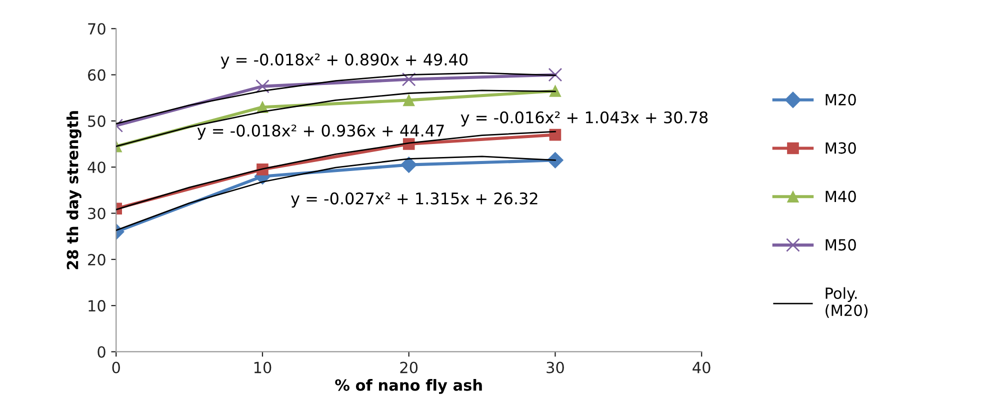 The width and height of the screenshot is (984, 409). I want to click on y-tick-label: 30, so click(97, 214).